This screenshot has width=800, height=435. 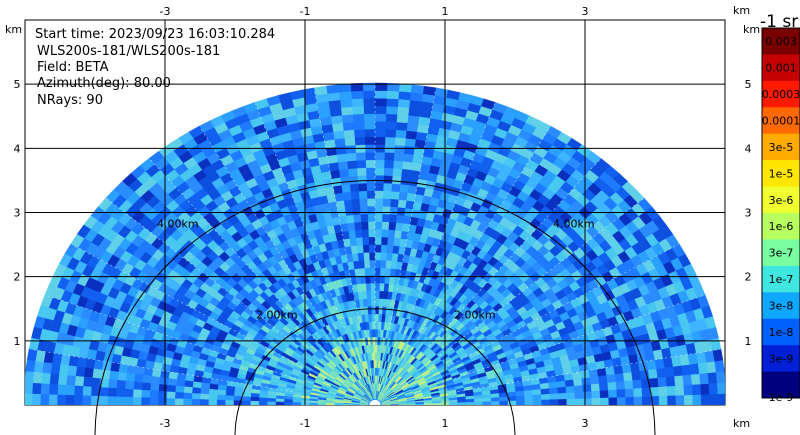 What do you see at coordinates (17, 213) in the screenshot?
I see `y-tick-label-left: 3` at bounding box center [17, 213].